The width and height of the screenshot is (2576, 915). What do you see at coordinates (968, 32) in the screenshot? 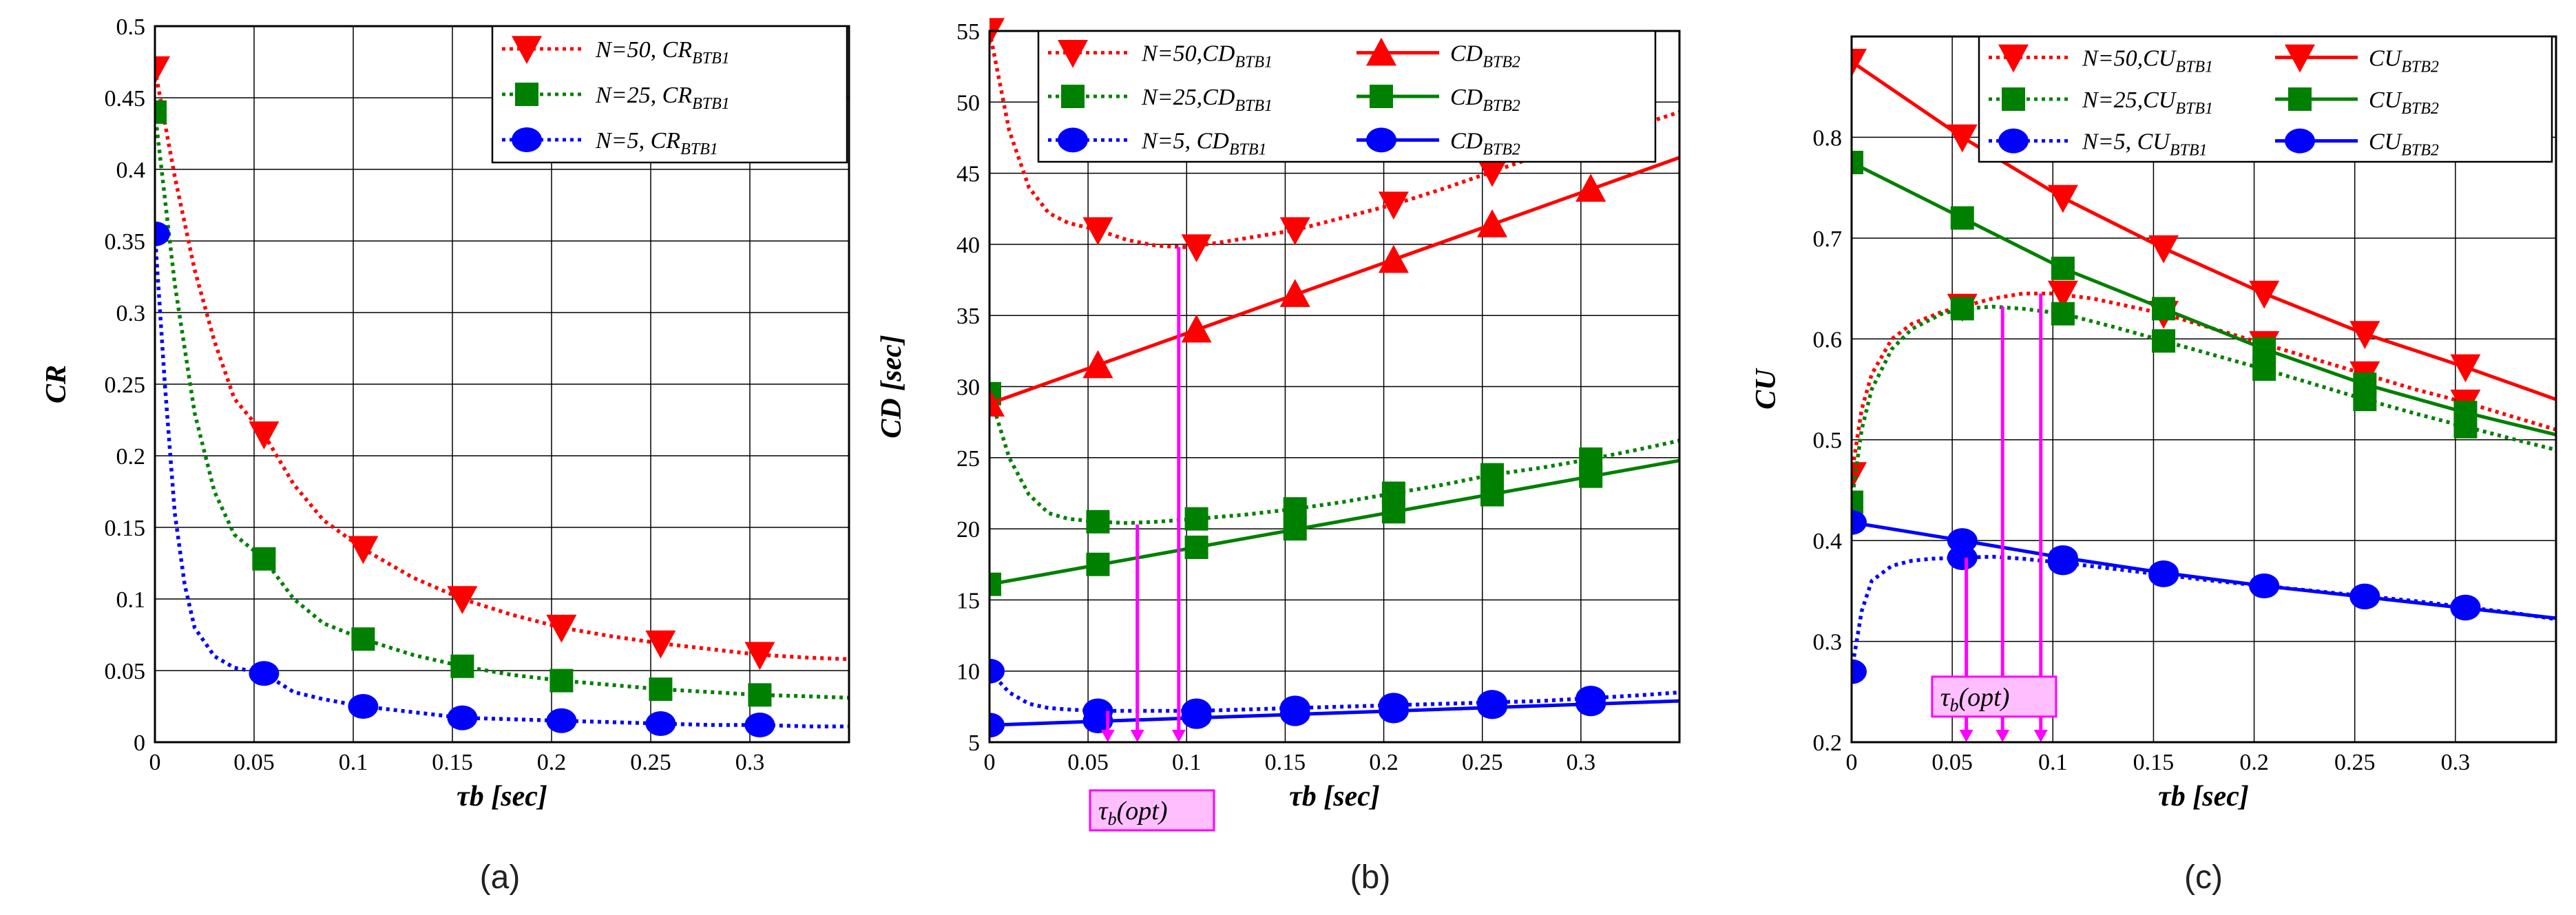
I see `y-tick-label: 55` at bounding box center [968, 32].